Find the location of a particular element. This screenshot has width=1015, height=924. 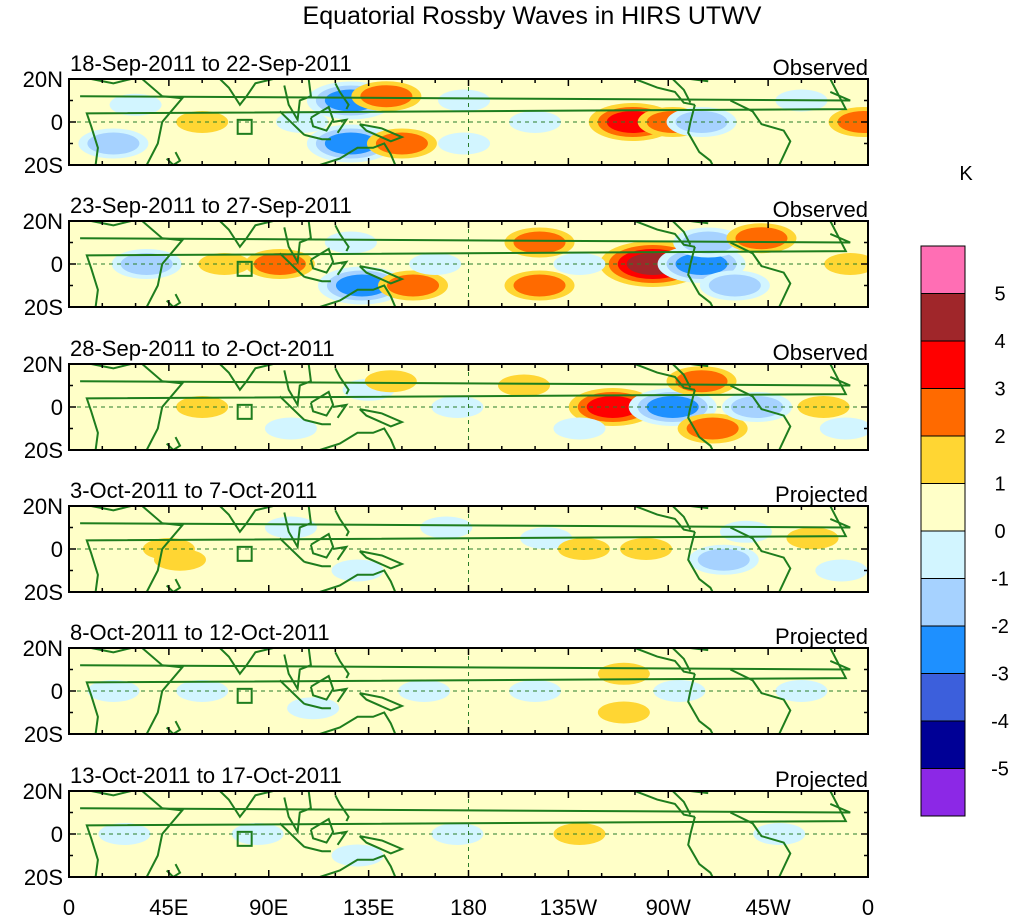

longitude-label: 135E is located at coordinates (368, 907).